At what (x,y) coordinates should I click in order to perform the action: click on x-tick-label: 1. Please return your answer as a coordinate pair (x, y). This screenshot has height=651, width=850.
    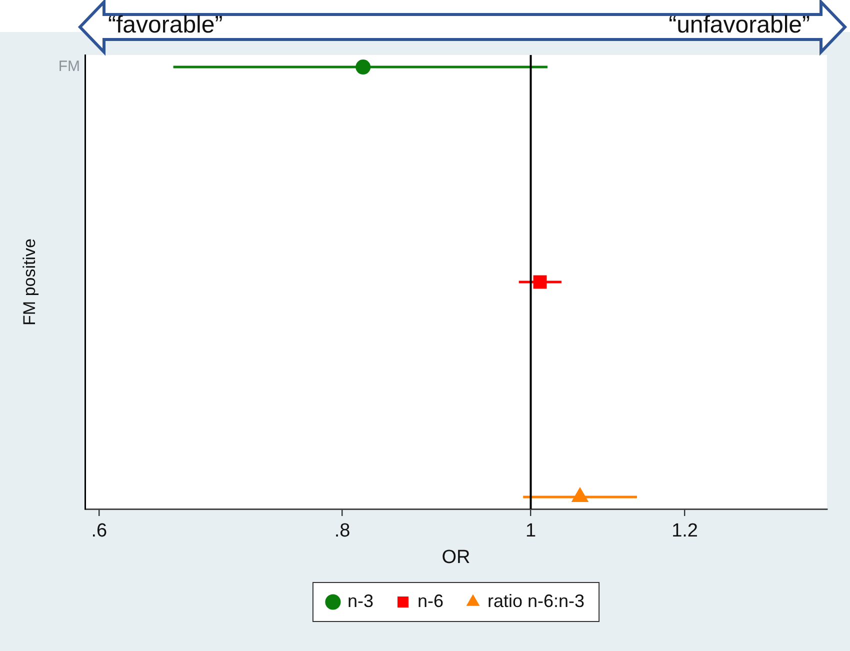
    Looking at the image, I should click on (530, 531).